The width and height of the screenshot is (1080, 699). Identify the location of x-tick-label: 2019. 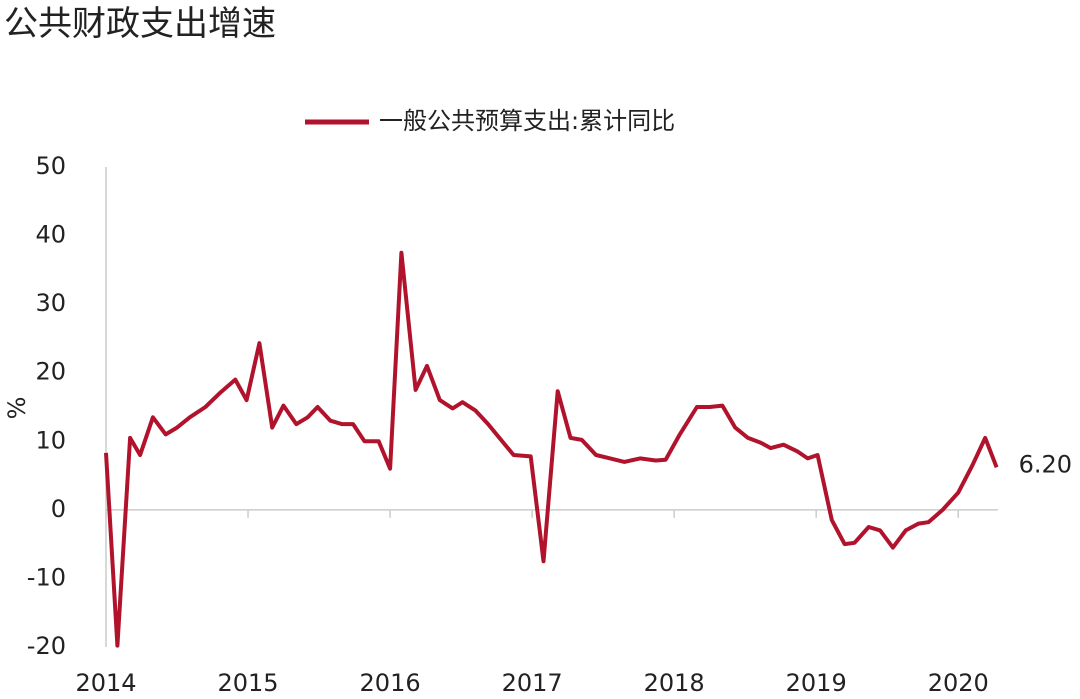
(816, 683).